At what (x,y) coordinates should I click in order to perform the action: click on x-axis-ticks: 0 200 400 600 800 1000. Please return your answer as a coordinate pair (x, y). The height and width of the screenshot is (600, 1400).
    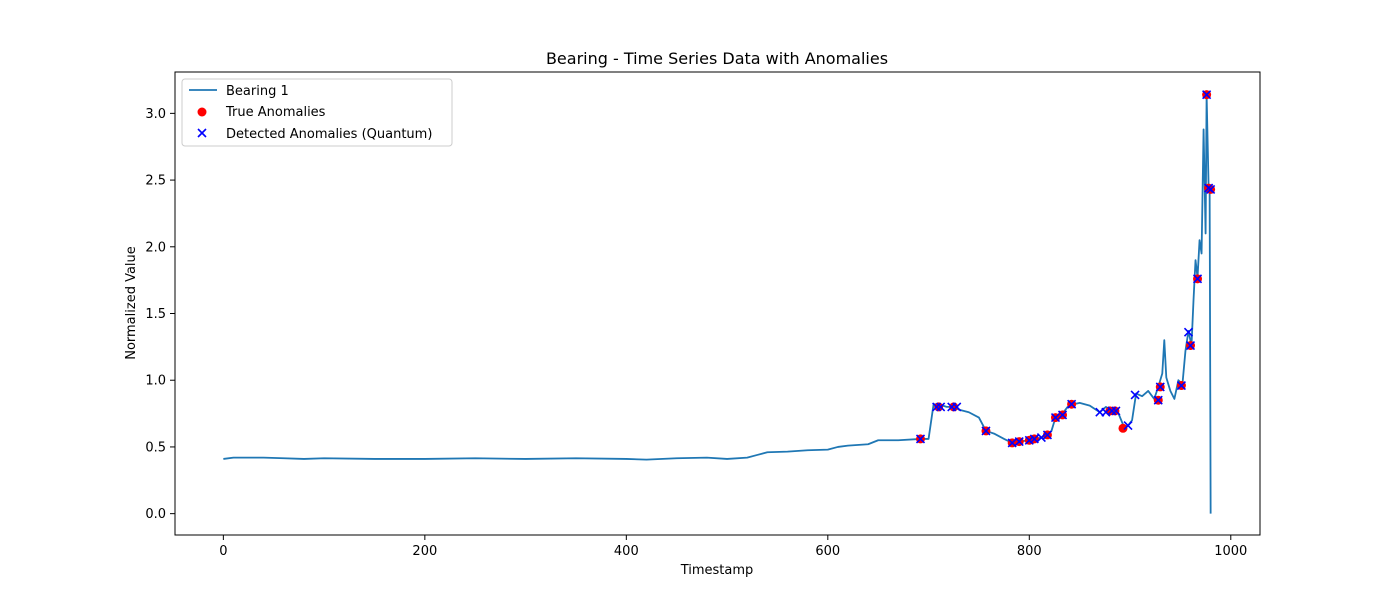
    Looking at the image, I should click on (733, 547).